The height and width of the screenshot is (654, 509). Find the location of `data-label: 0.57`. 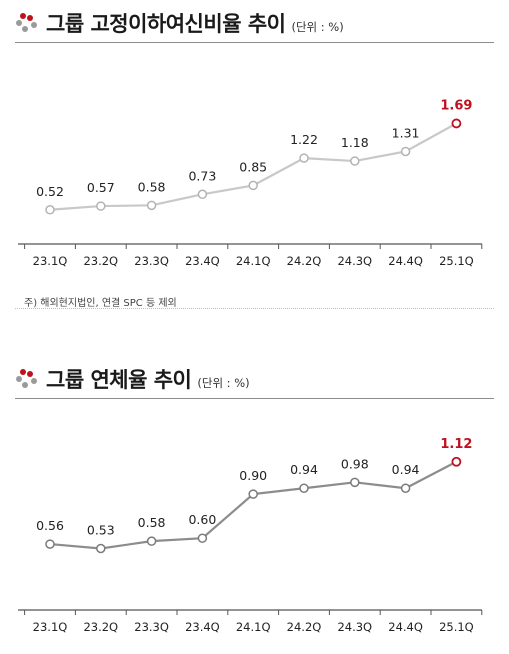

data-label: 0.57 is located at coordinates (101, 187).